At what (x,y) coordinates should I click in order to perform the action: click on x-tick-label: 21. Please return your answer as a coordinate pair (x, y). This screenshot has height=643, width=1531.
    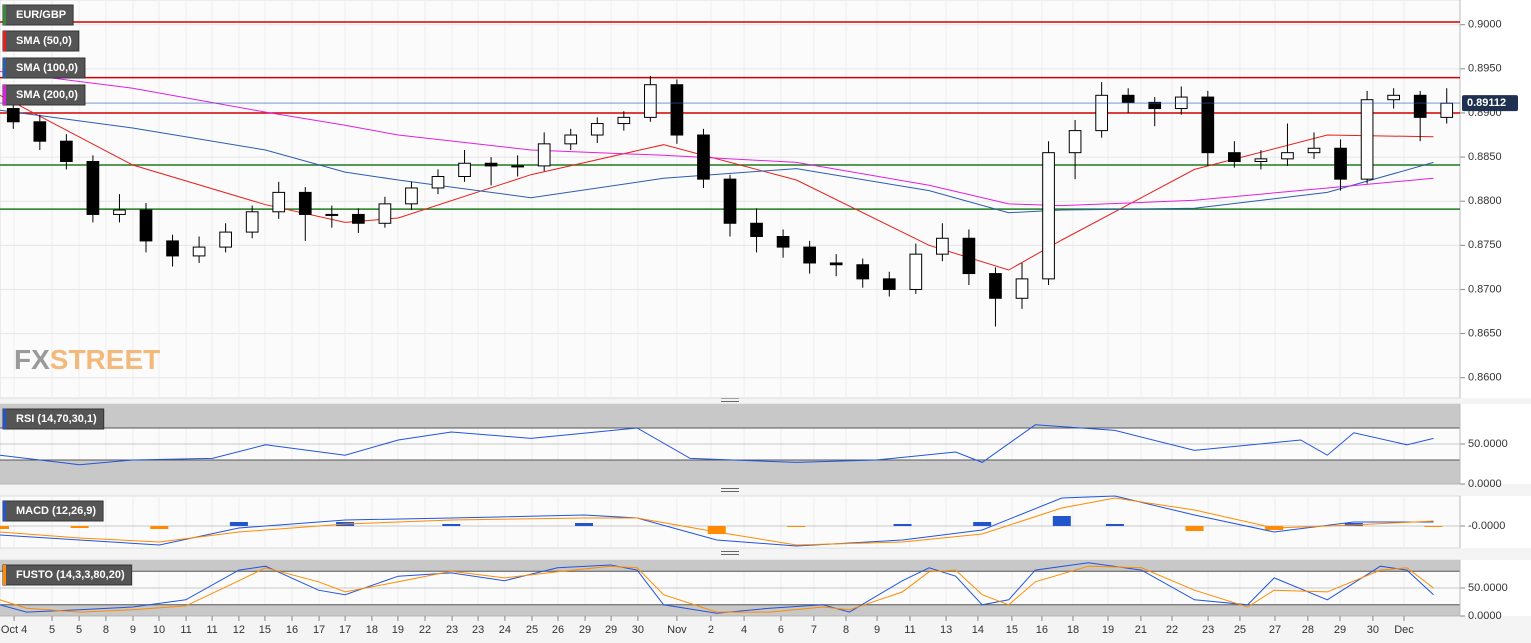
    Looking at the image, I should click on (1141, 630).